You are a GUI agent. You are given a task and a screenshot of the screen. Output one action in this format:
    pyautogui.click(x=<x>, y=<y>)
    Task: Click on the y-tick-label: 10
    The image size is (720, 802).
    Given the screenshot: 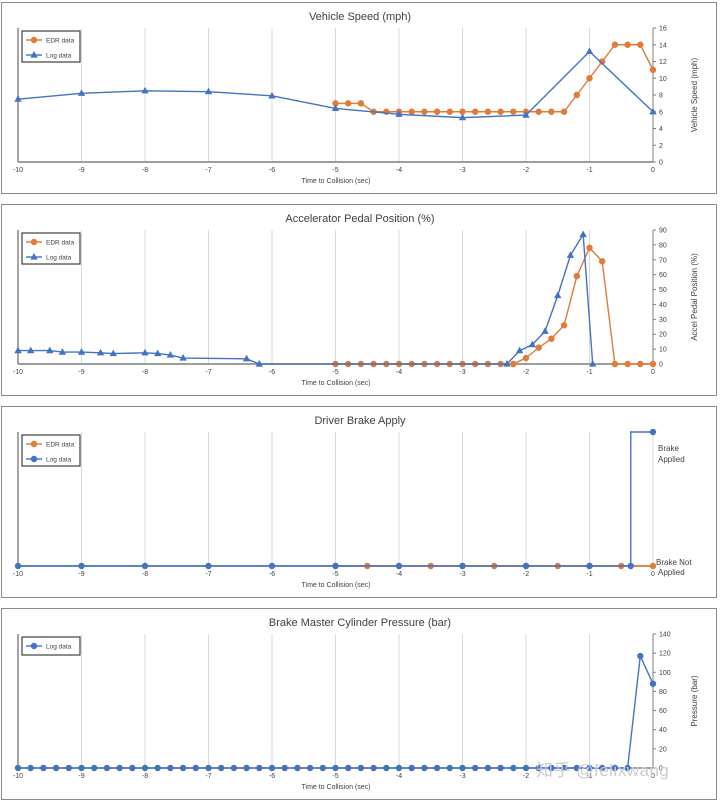 What is the action you would take?
    pyautogui.click(x=663, y=350)
    